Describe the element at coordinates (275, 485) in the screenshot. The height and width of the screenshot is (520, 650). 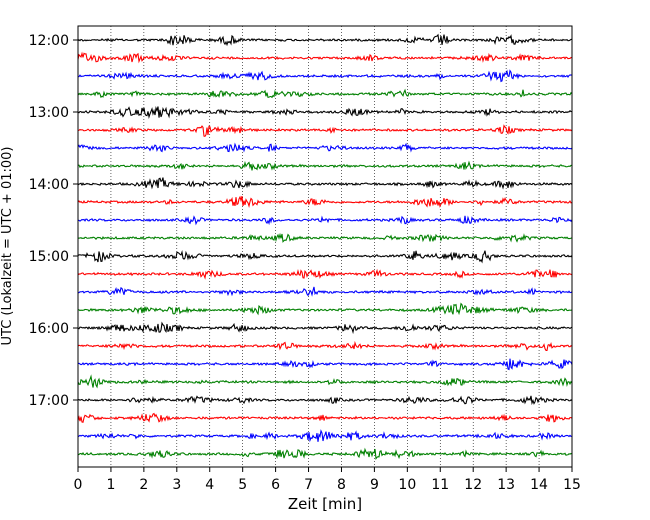
I see `x-tick-label: 6` at that location.